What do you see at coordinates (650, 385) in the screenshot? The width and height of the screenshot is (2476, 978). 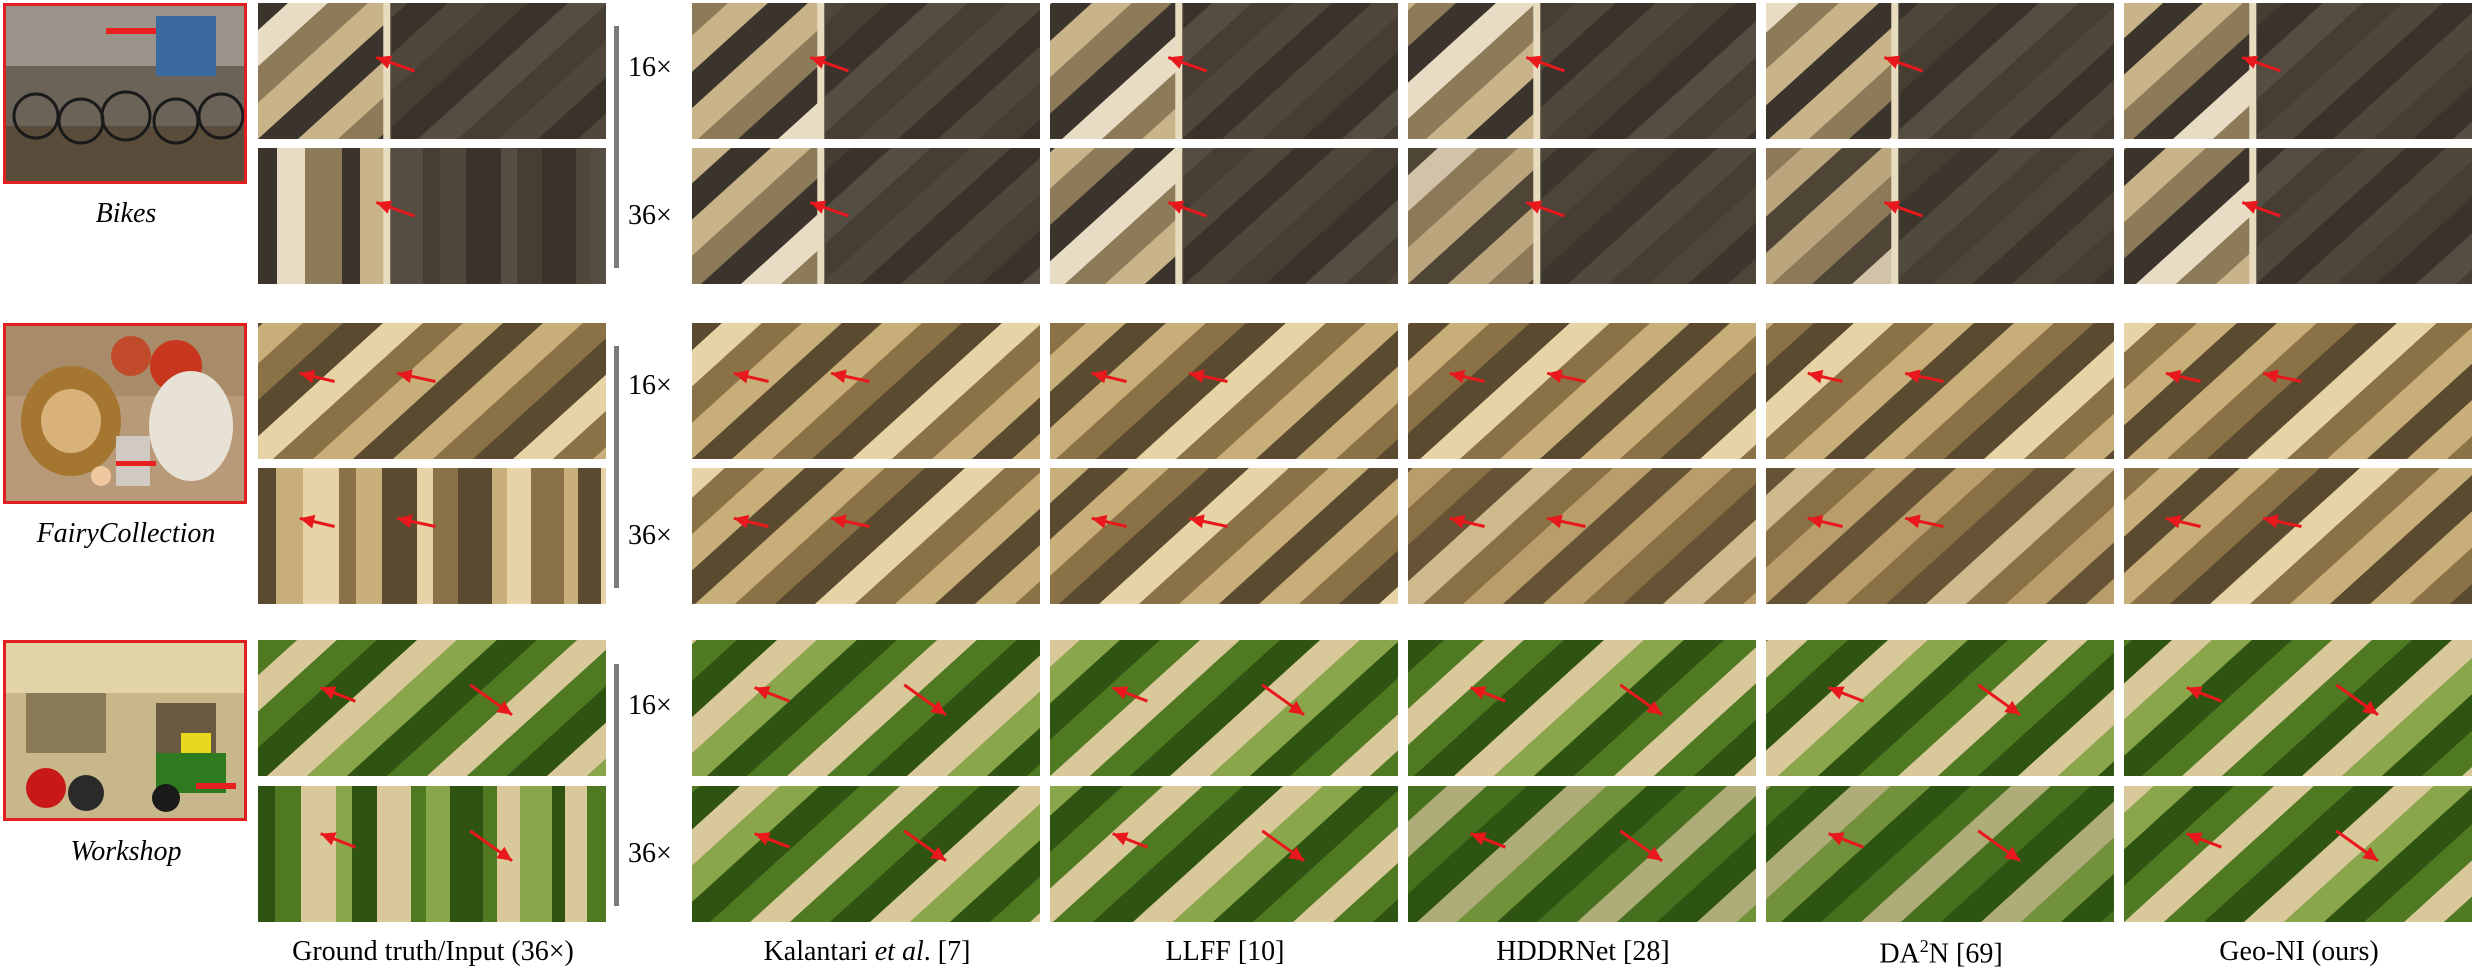 I see `factor-label-fairycollection-16x: 16×` at bounding box center [650, 385].